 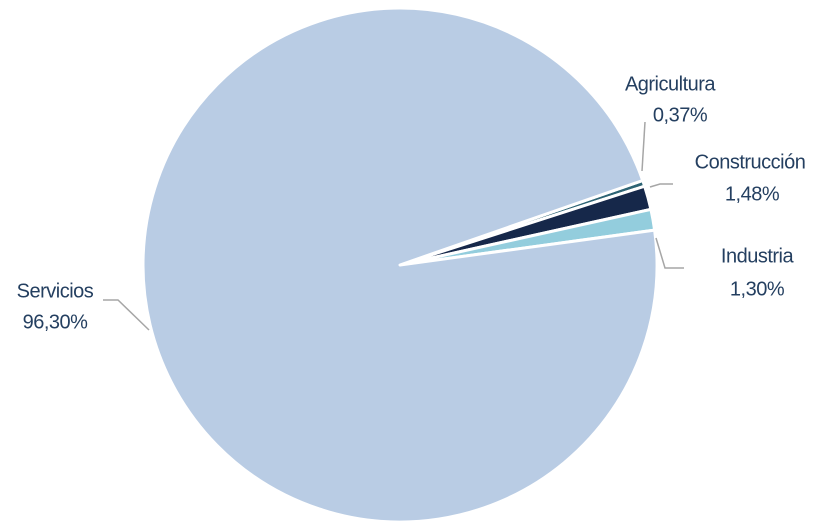 I want to click on value-label: 1,48%, so click(x=752, y=194).